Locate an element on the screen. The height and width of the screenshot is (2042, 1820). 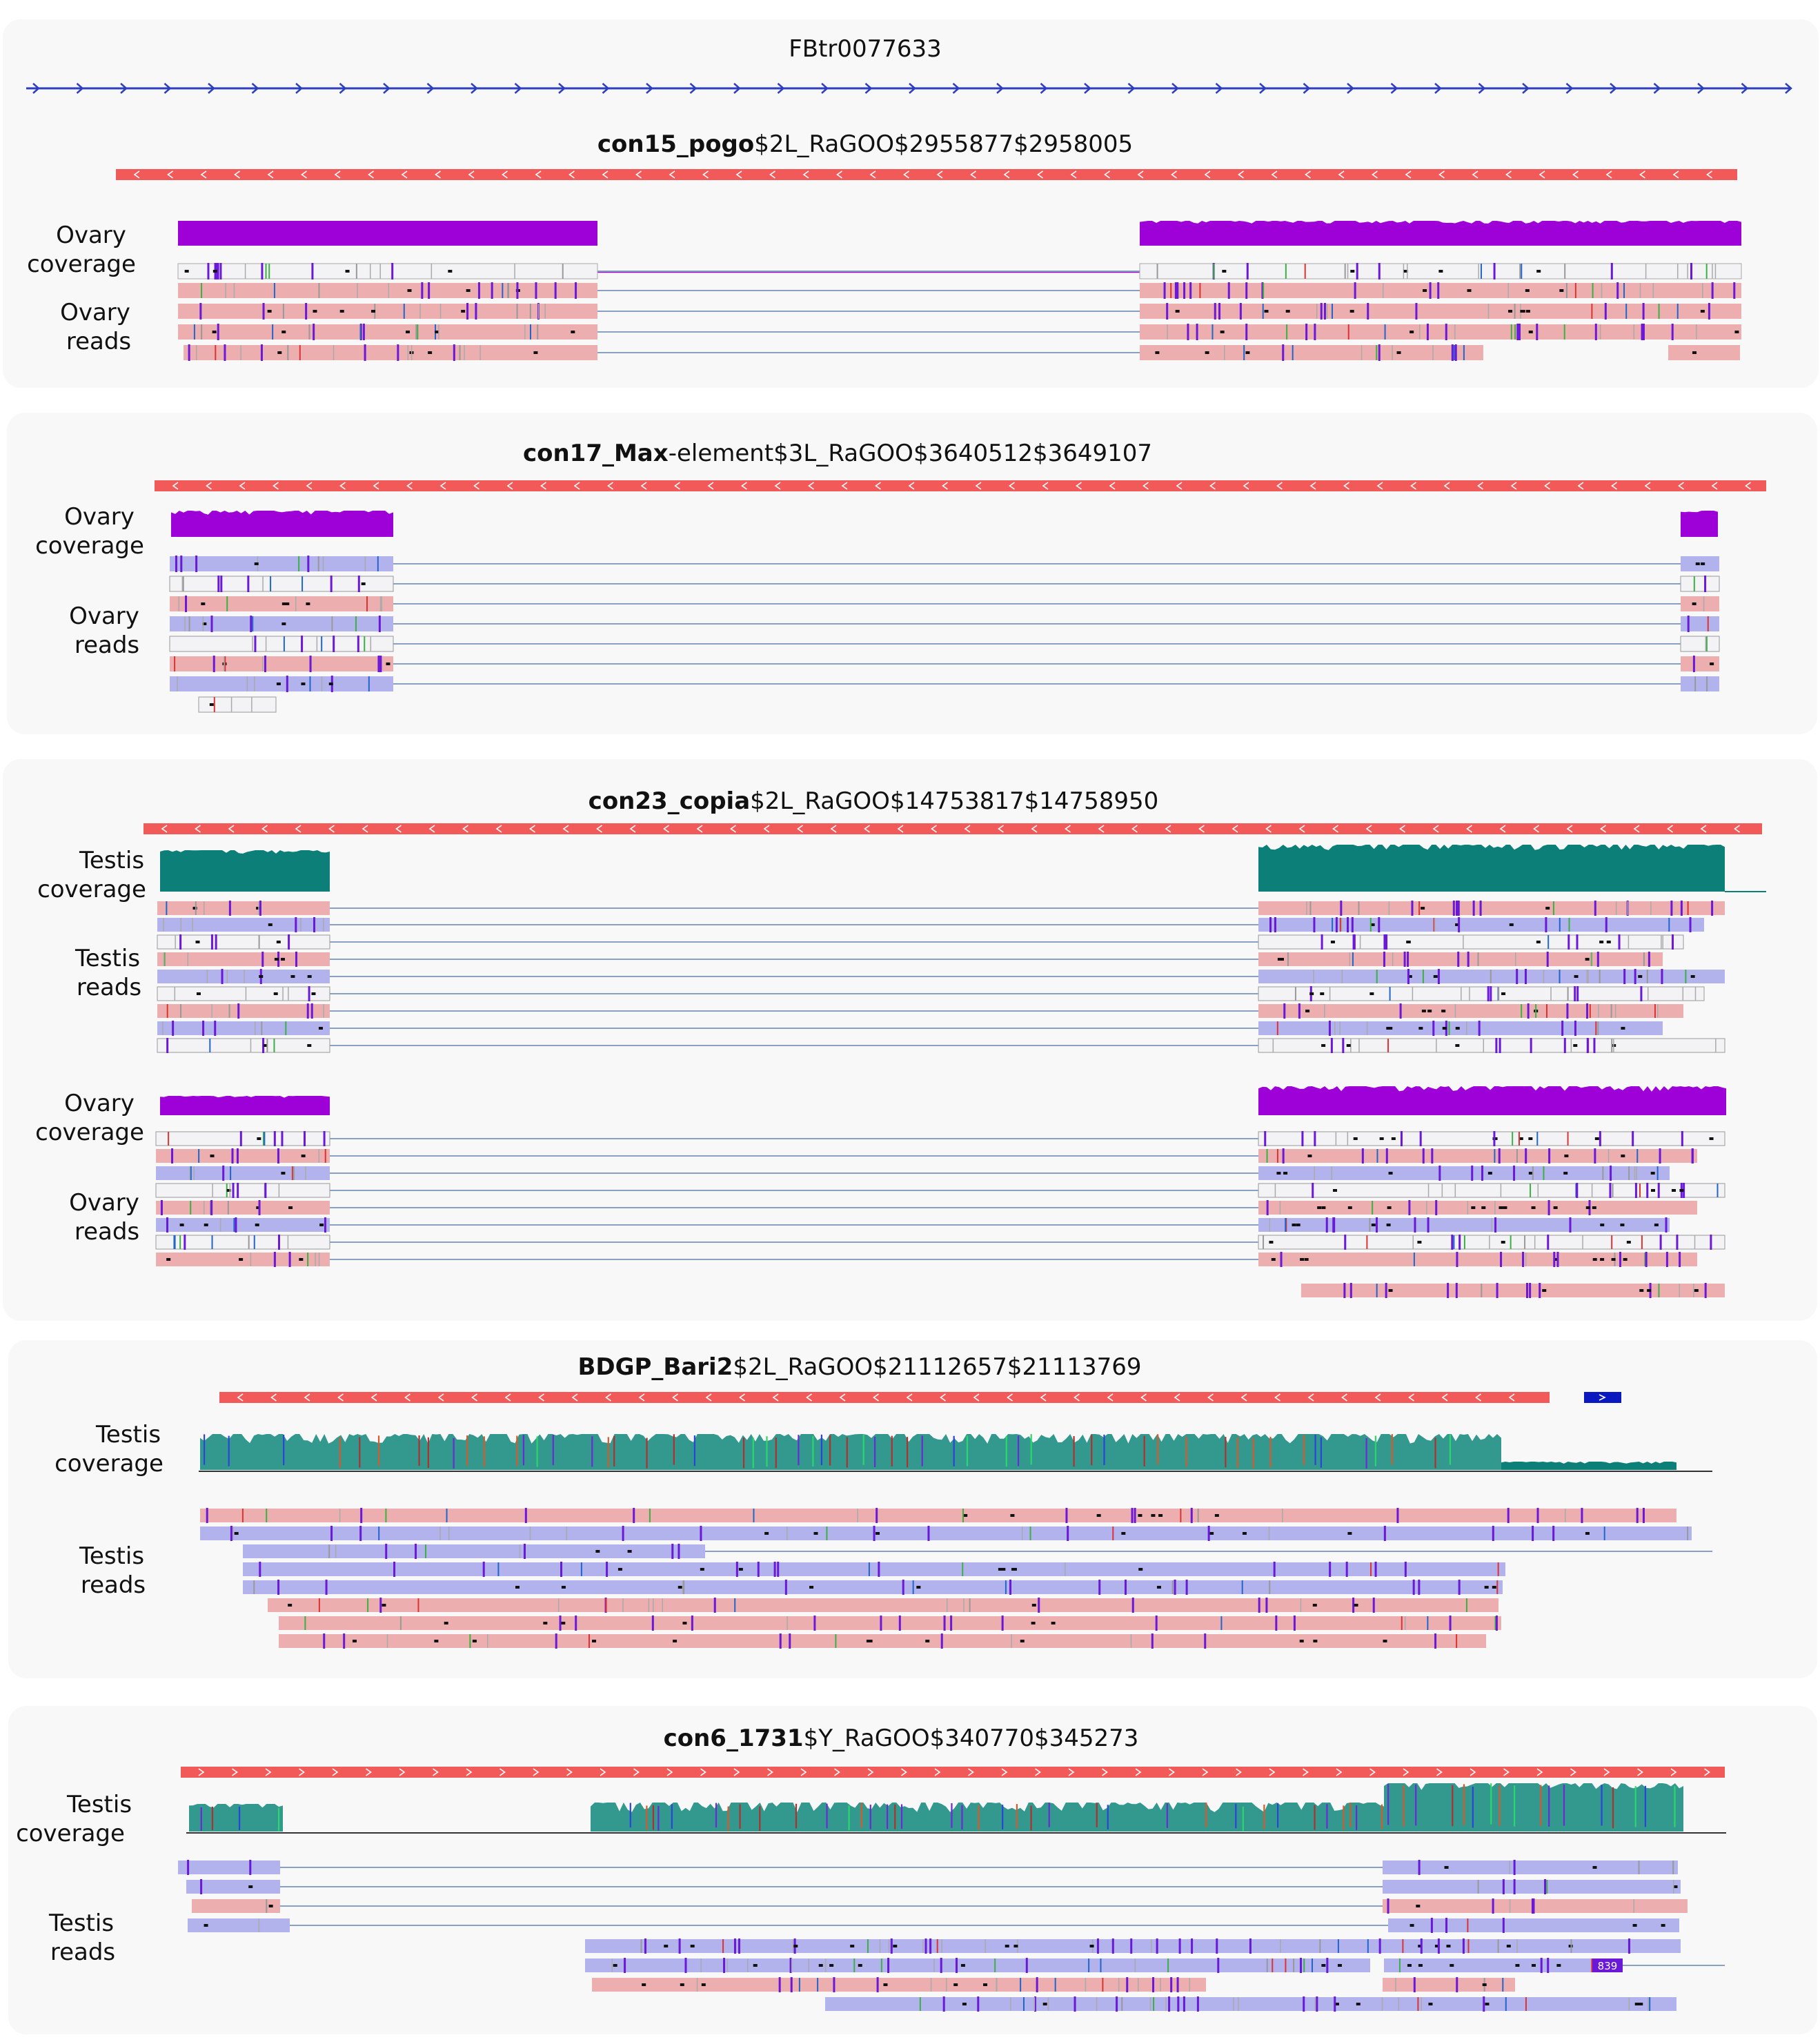
coverage-profile is located at coordinates (236, 1818).